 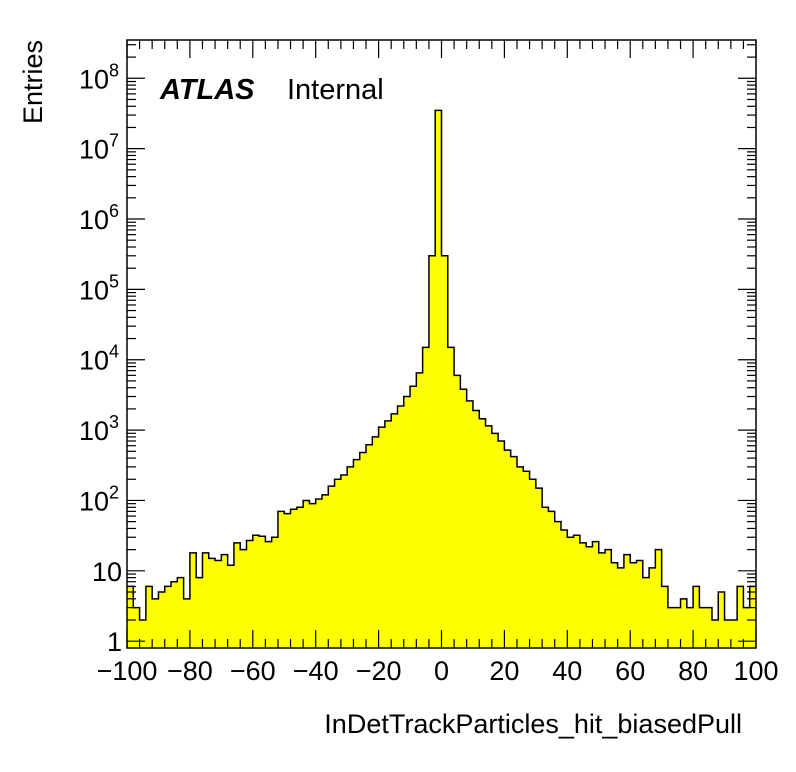 What do you see at coordinates (630, 671) in the screenshot?
I see `x-tick-label: 60` at bounding box center [630, 671].